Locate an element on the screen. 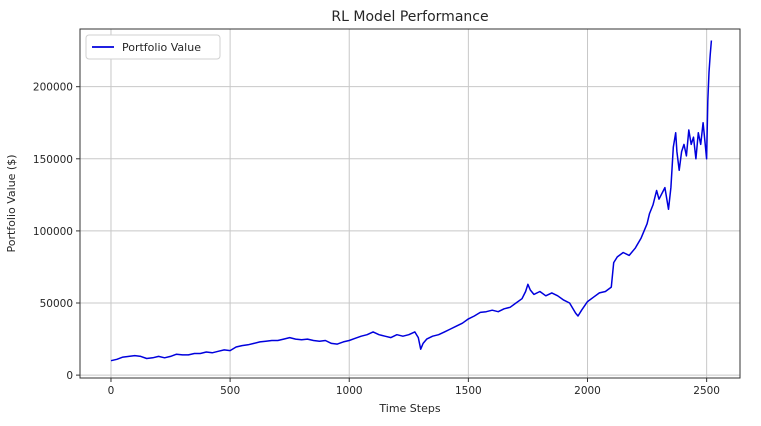 The height and width of the screenshot is (426, 761). legend-box is located at coordinates (153, 47).